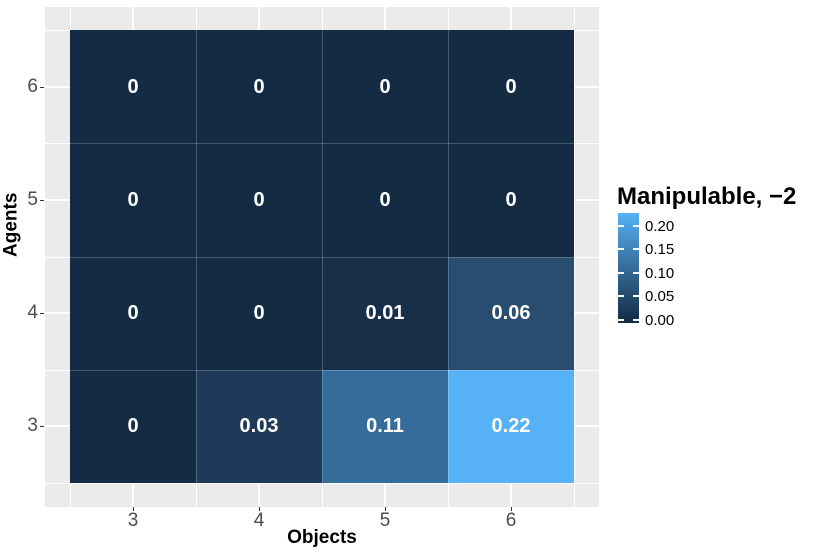 The image size is (830, 554). I want to click on heatmap-cell: 0.22, so click(511, 426).